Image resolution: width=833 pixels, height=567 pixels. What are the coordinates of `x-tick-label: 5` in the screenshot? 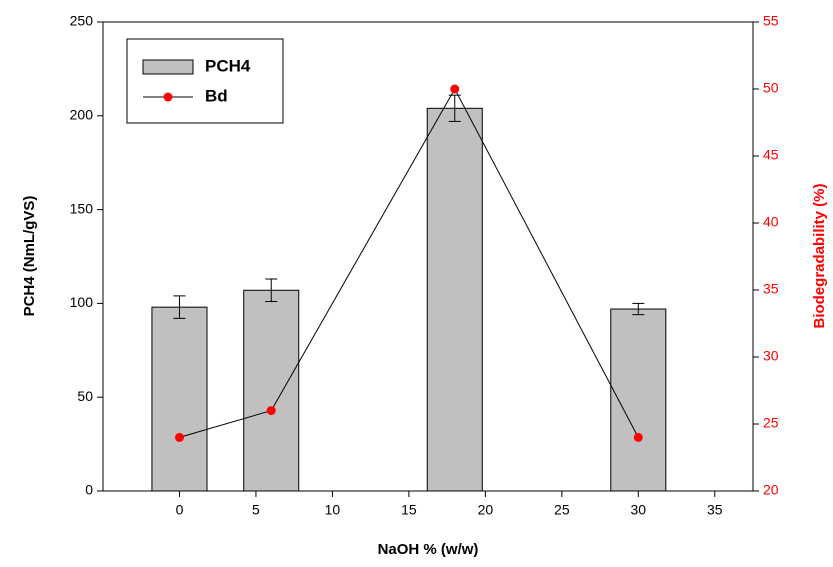 It's located at (256, 510).